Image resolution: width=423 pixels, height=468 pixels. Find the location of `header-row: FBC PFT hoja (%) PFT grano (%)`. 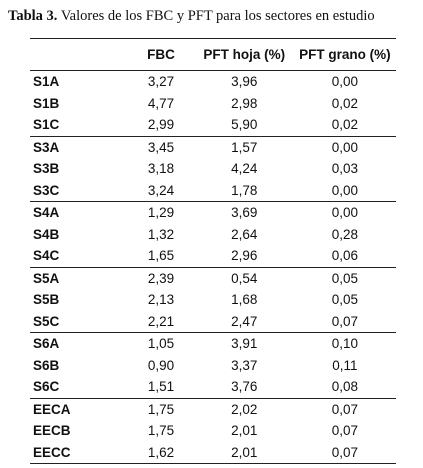

header-row: FBC PFT hoja (%) PFT grano (%) is located at coordinates (213, 54).